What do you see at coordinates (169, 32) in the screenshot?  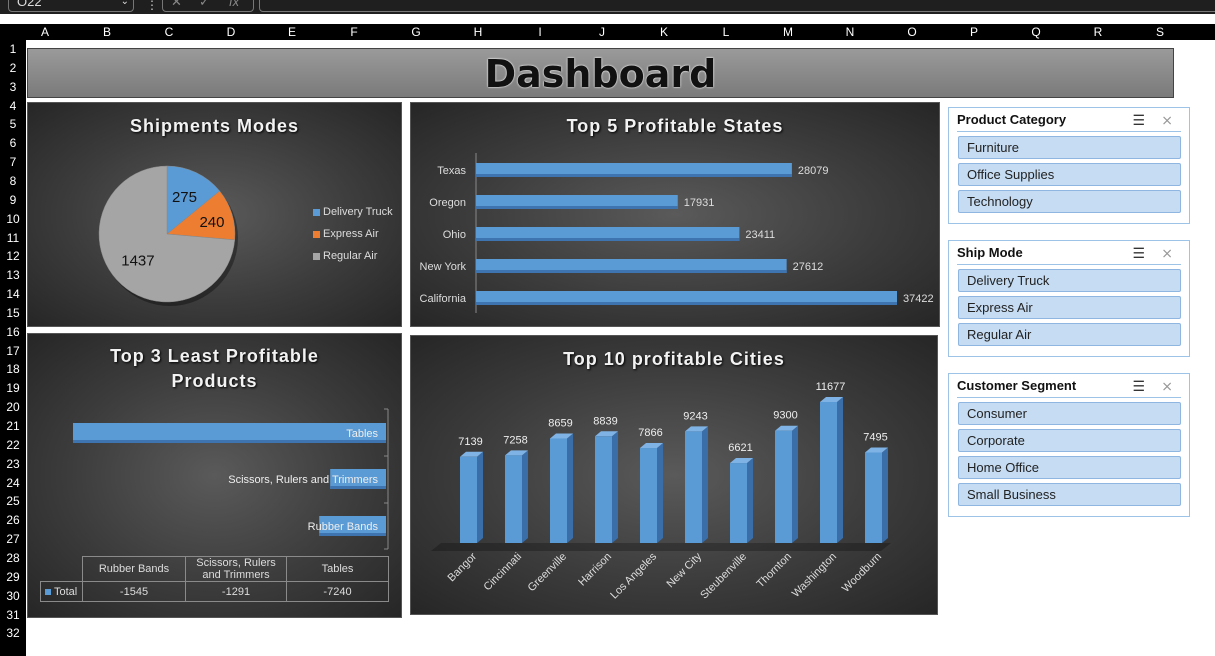 I see `column-header-c: C` at bounding box center [169, 32].